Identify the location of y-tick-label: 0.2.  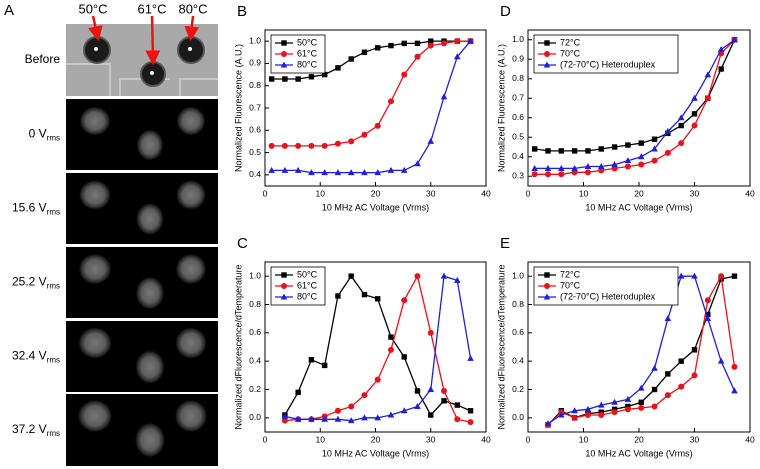
(255, 389).